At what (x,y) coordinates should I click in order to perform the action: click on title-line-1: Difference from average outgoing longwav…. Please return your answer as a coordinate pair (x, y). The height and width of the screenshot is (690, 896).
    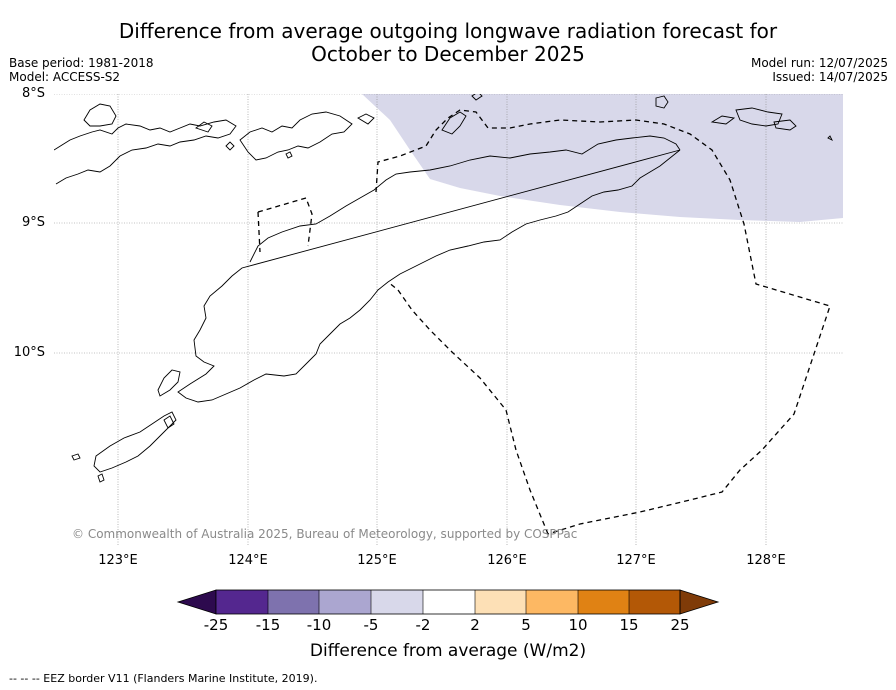
    Looking at the image, I should click on (448, 31).